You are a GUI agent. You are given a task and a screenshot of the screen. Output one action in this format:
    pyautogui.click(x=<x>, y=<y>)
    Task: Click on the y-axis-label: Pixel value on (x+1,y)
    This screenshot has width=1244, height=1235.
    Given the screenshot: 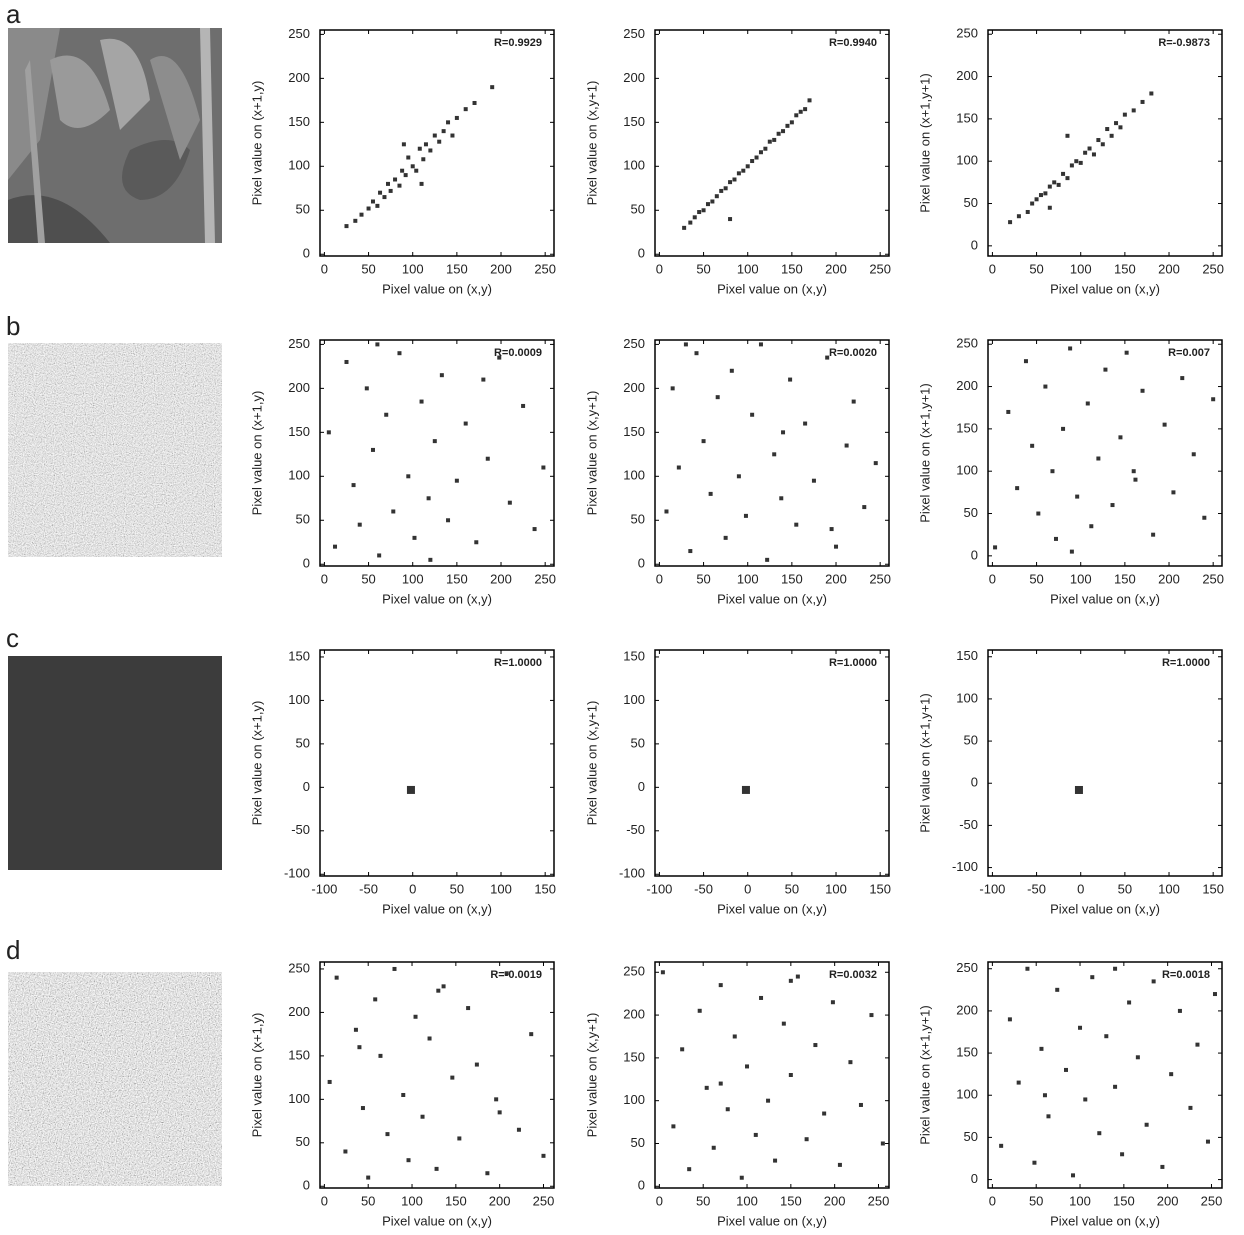 What is the action you would take?
    pyautogui.click(x=256, y=453)
    